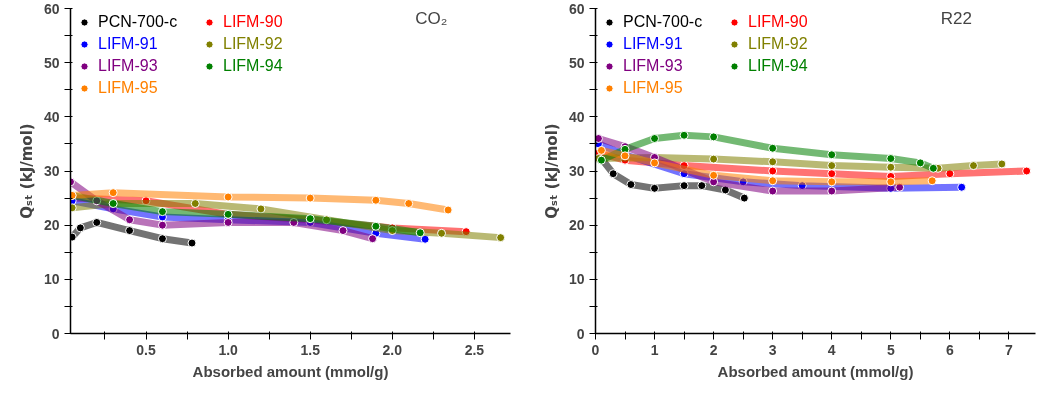 The image size is (1061, 405). What do you see at coordinates (431, 18) in the screenshot?
I see `annotation: CO₂` at bounding box center [431, 18].